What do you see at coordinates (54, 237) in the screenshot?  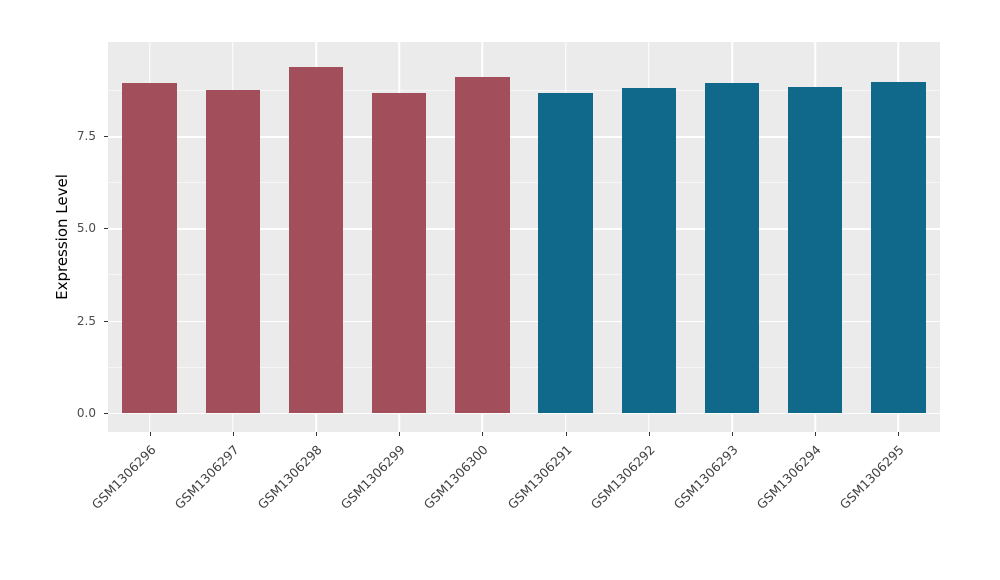 I see `y-axis: 0.0 2.5 5.0 7.5` at bounding box center [54, 237].